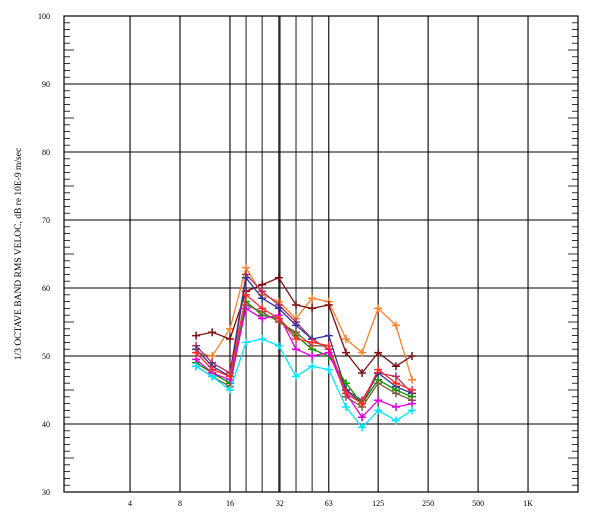 This screenshot has height=512, width=592. I want to click on y-tick-label: 70, so click(46, 220).